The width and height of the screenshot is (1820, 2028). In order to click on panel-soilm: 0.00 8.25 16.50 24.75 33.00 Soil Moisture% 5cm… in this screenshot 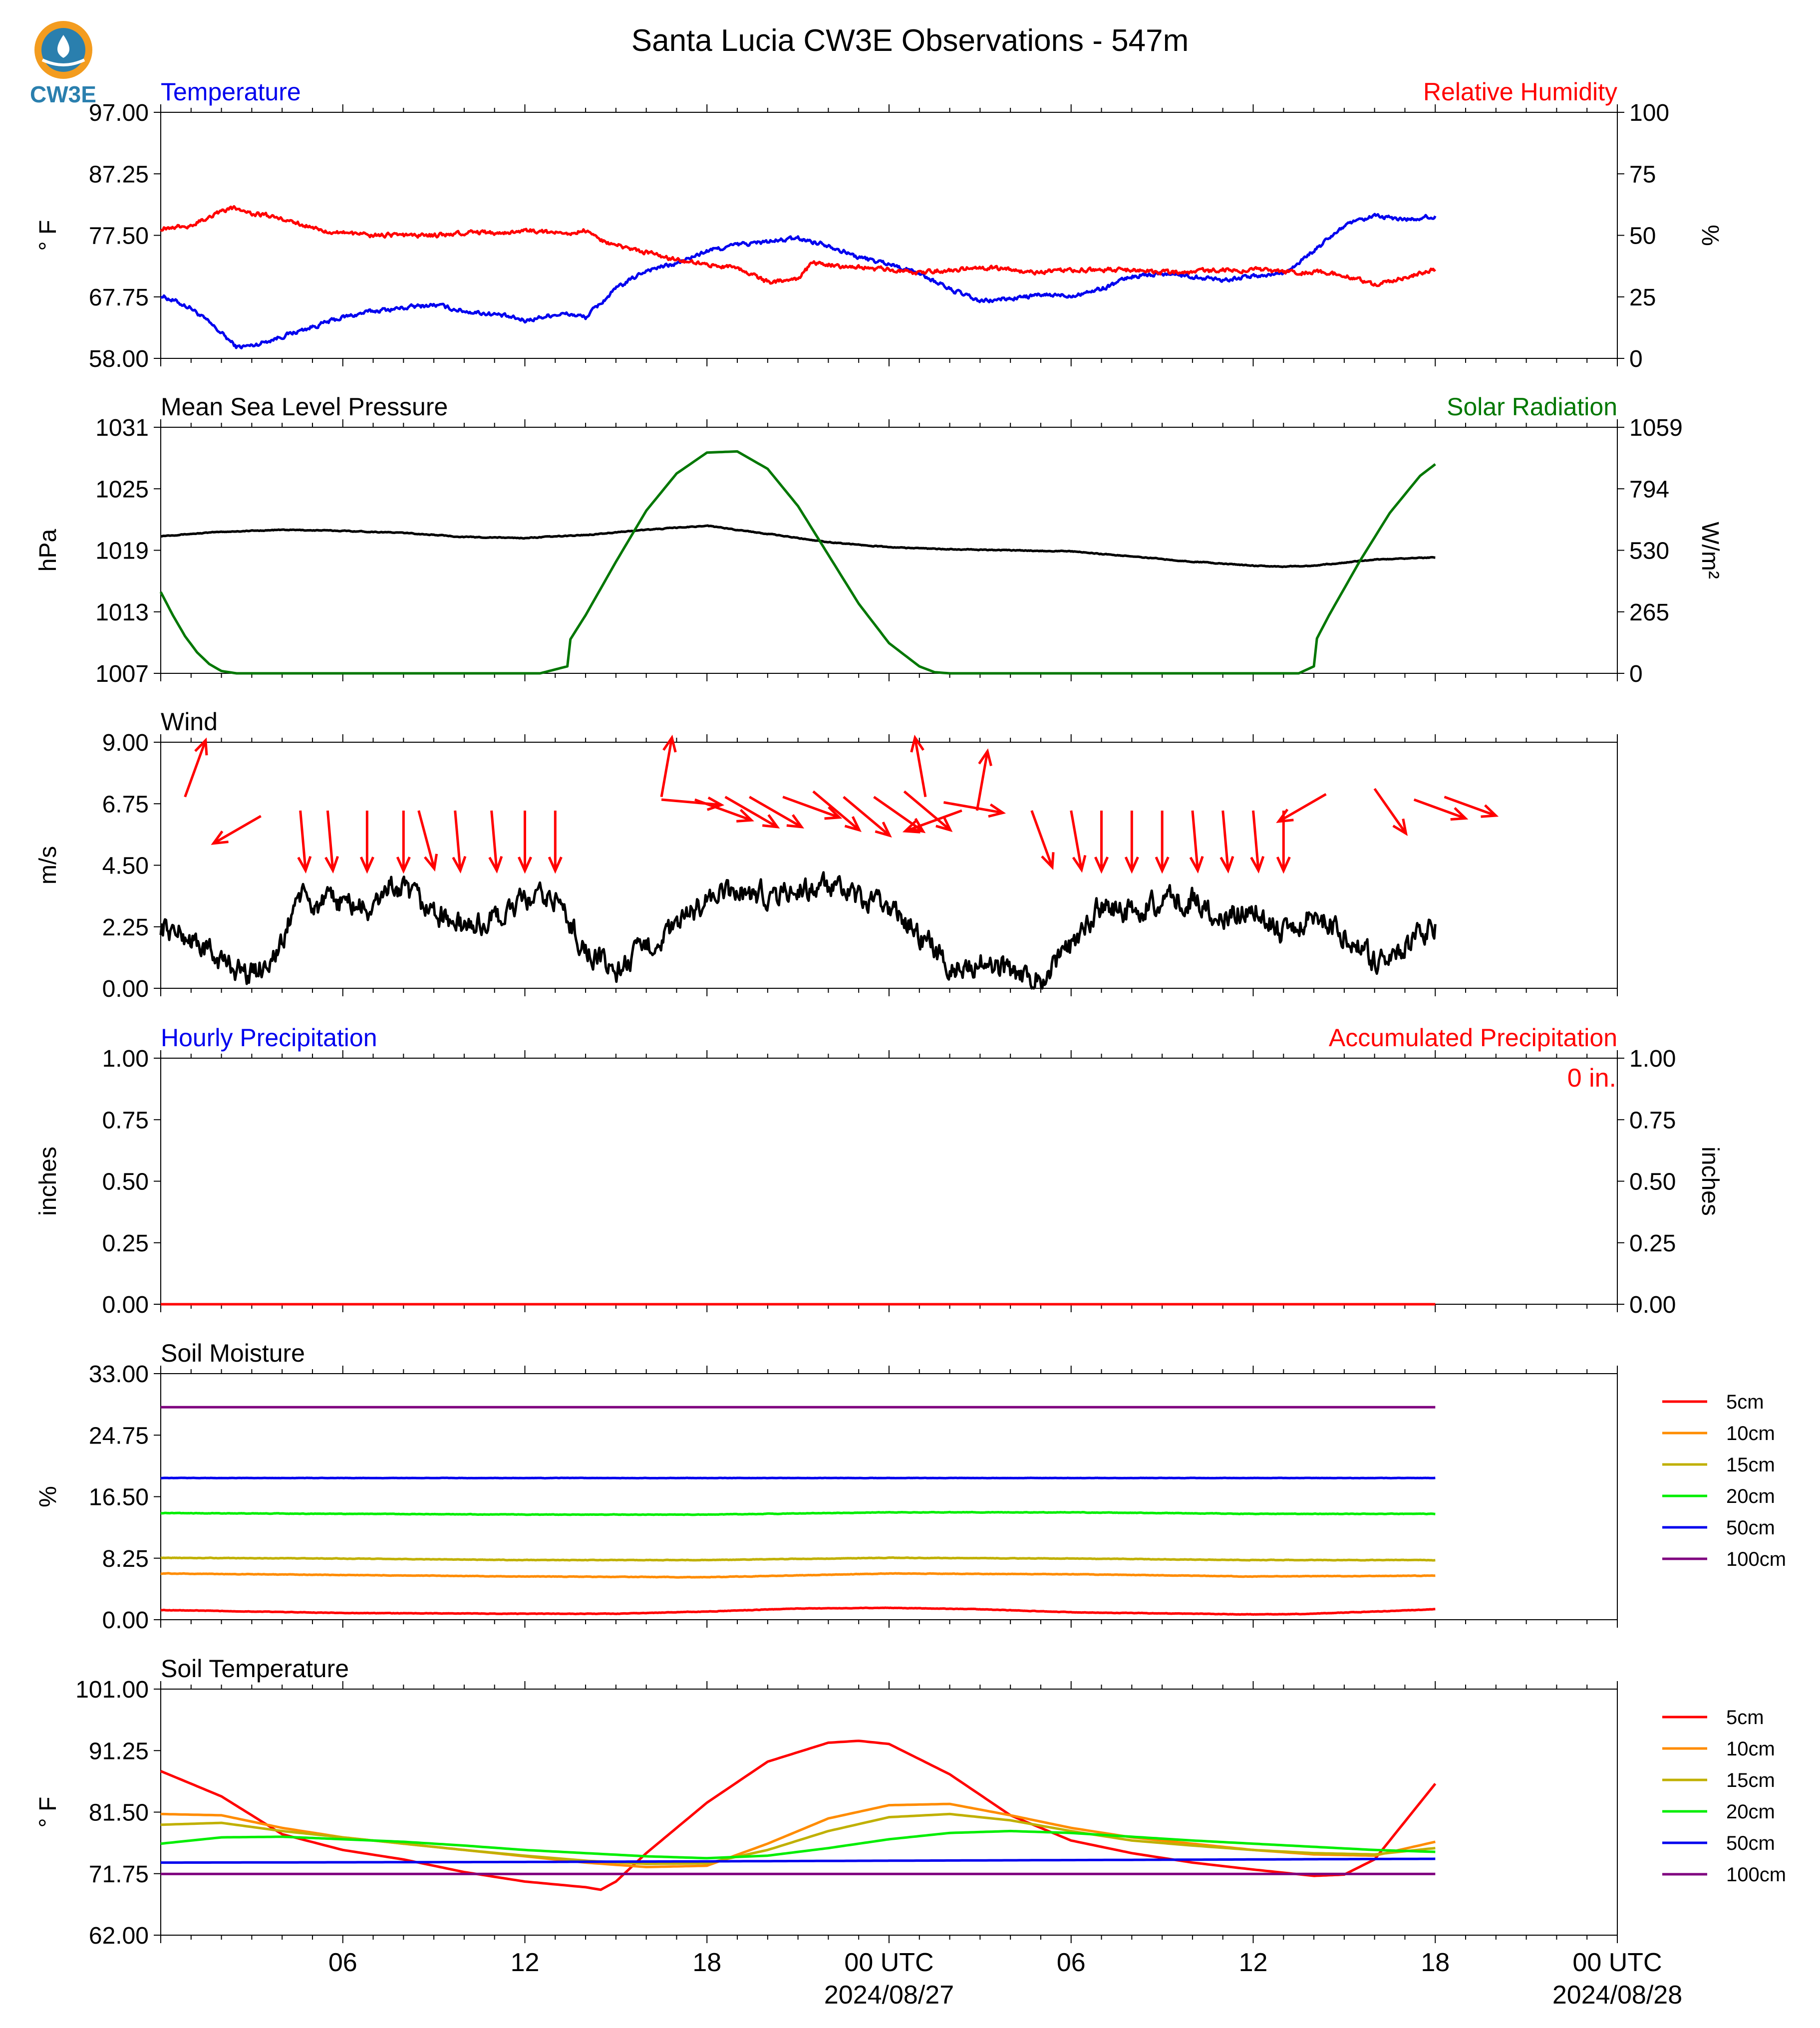, I will do `click(910, 1486)`.